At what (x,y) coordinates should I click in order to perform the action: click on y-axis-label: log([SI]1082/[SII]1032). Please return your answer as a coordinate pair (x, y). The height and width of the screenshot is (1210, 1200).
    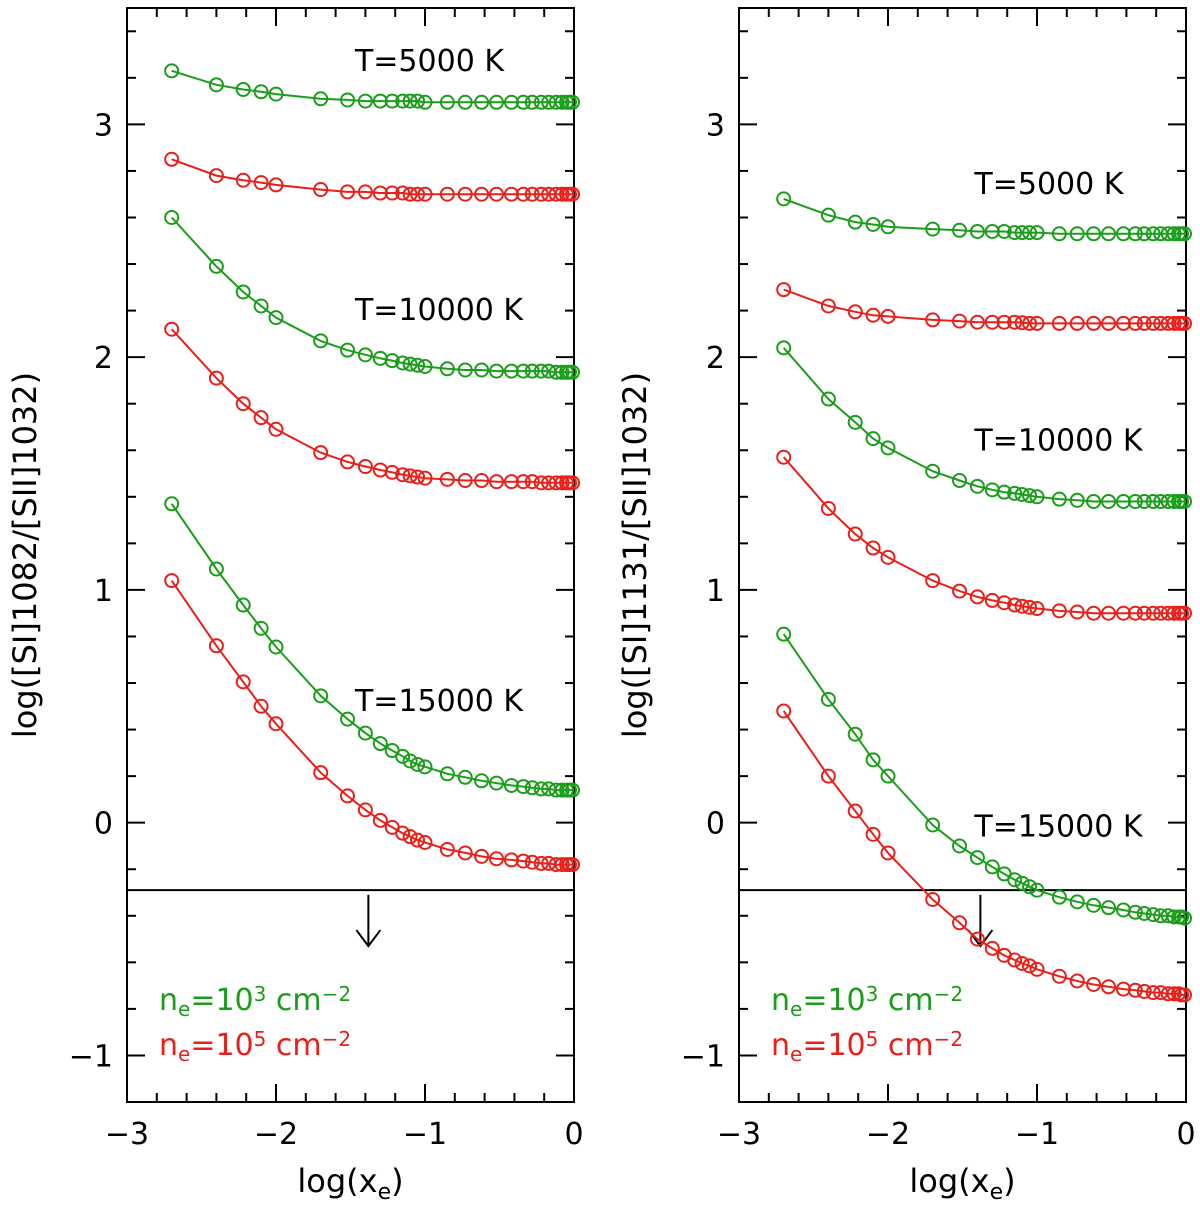
    Looking at the image, I should click on (25, 555).